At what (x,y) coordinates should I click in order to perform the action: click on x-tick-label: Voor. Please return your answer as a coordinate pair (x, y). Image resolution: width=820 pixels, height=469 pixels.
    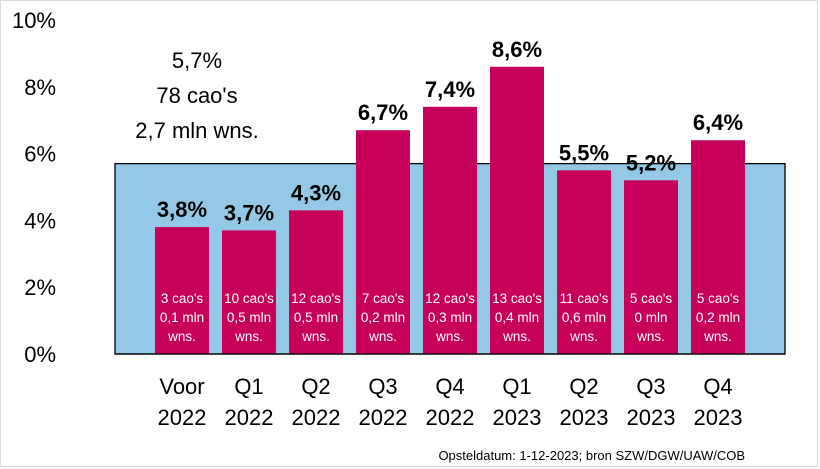
    Looking at the image, I should click on (181, 386).